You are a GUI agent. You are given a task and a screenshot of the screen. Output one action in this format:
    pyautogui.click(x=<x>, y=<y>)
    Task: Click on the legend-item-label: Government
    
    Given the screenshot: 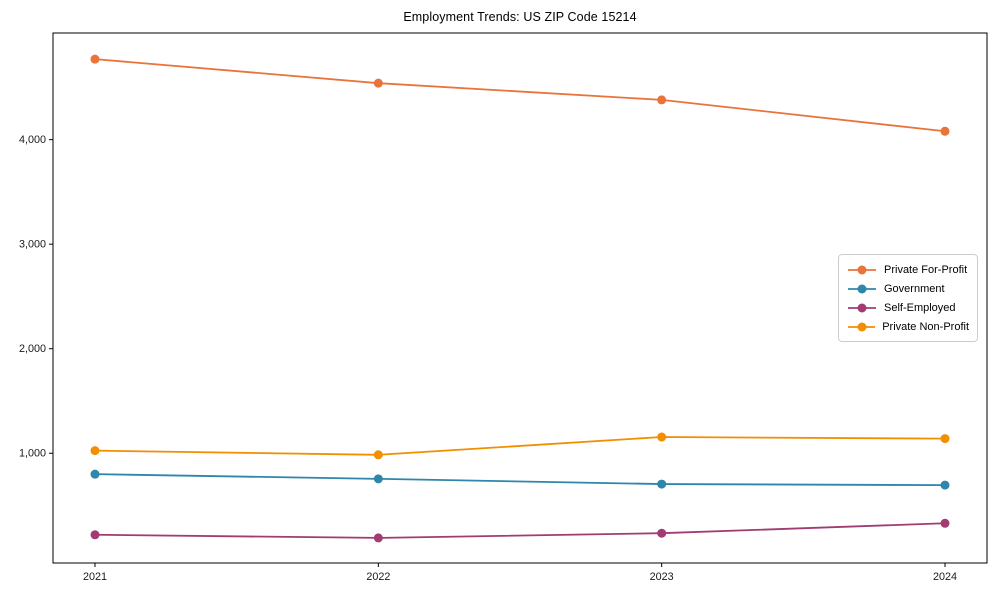 What is the action you would take?
    pyautogui.click(x=914, y=288)
    